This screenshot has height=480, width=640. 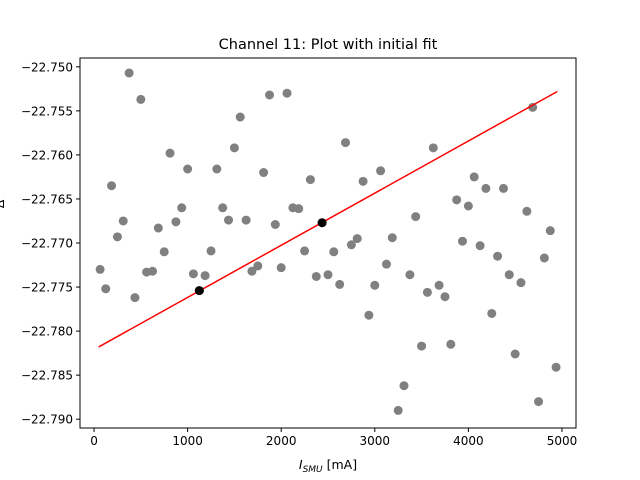 I want to click on y-axis-label: Δ, so click(x=3, y=203).